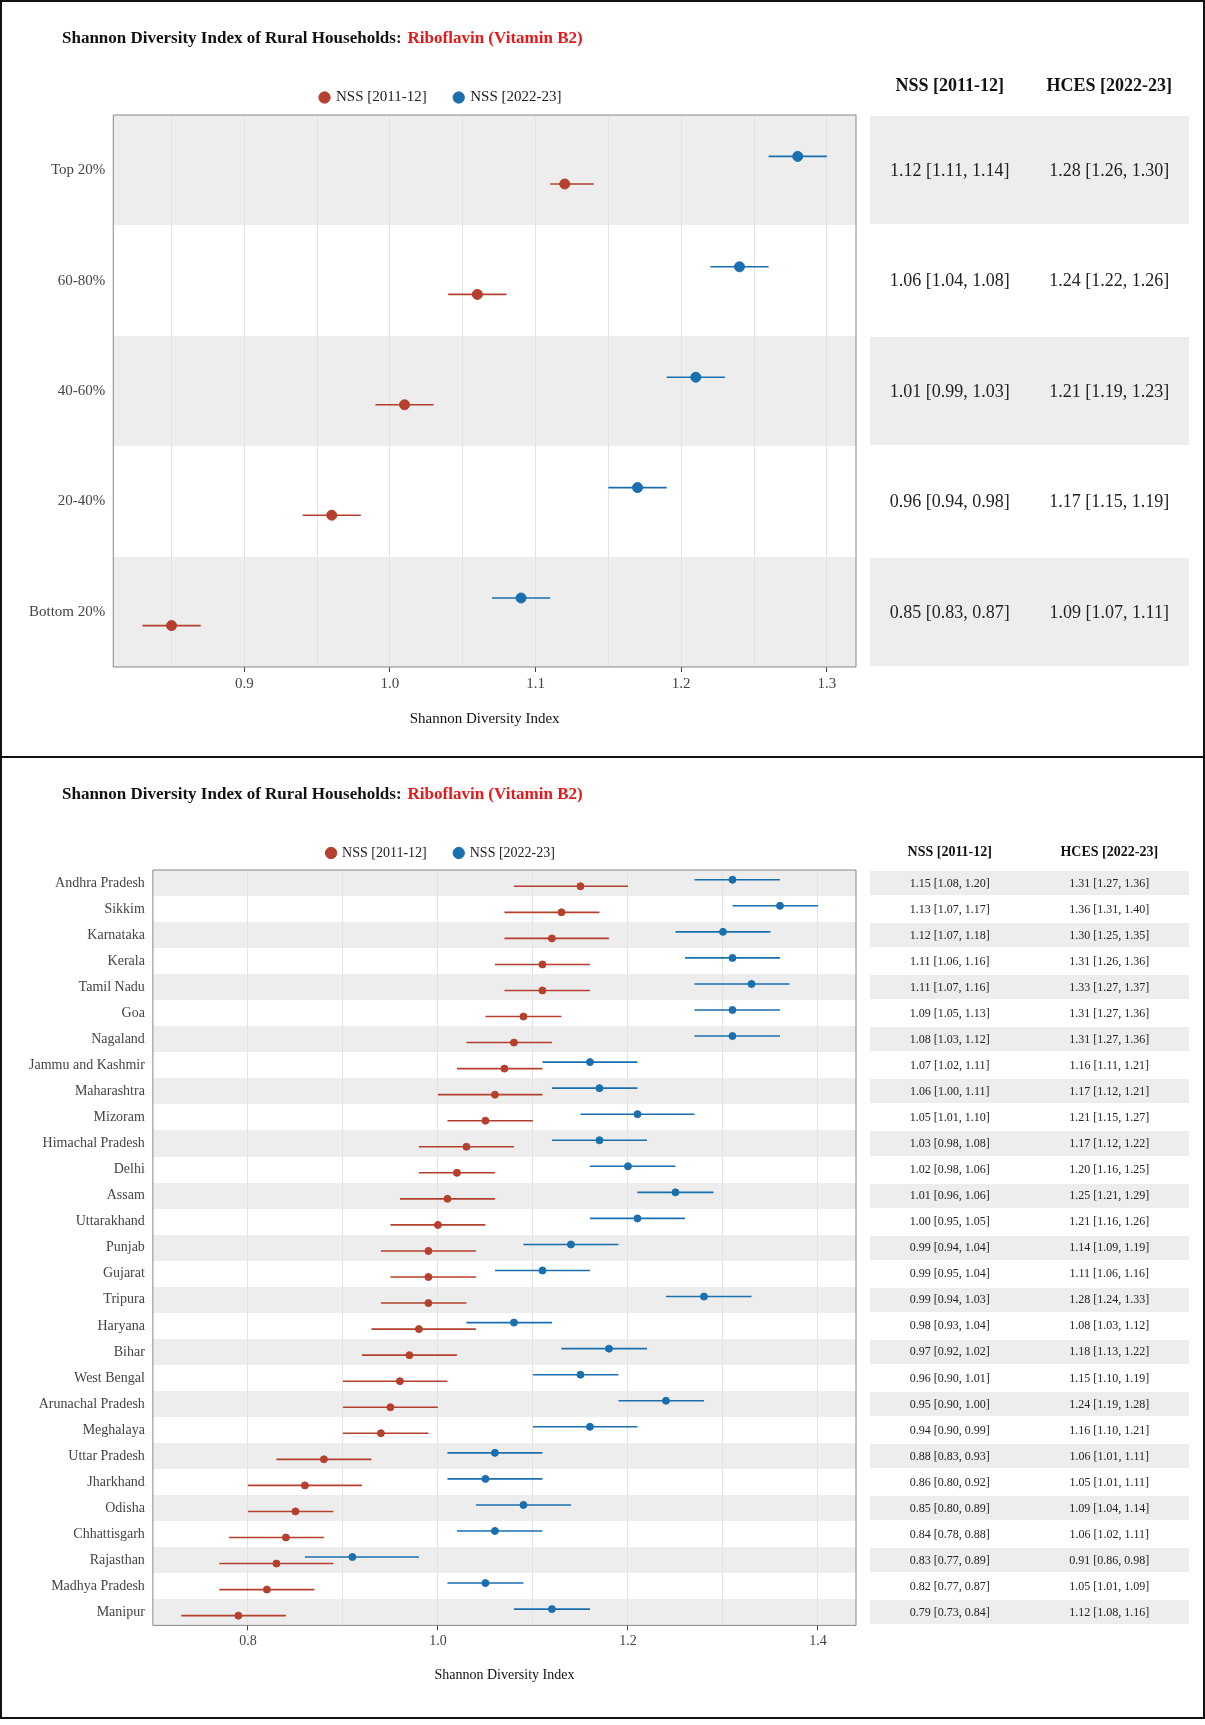 The height and width of the screenshot is (1725, 1205). I want to click on data-label: 1.28 [1.24, 1.33], so click(1109, 1300).